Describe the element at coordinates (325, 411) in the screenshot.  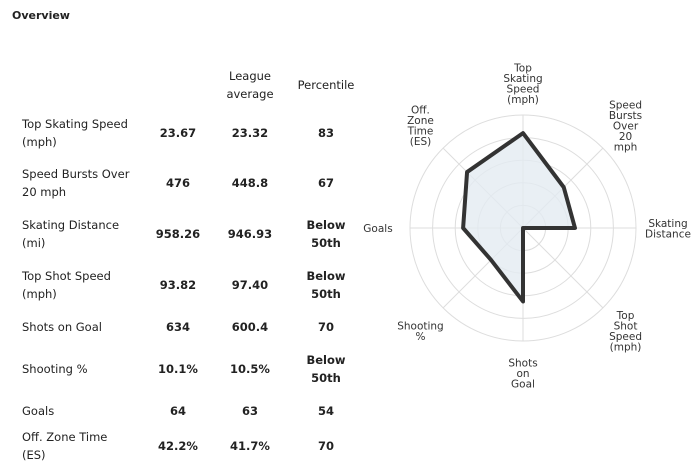
I see `stat-value: 54` at that location.